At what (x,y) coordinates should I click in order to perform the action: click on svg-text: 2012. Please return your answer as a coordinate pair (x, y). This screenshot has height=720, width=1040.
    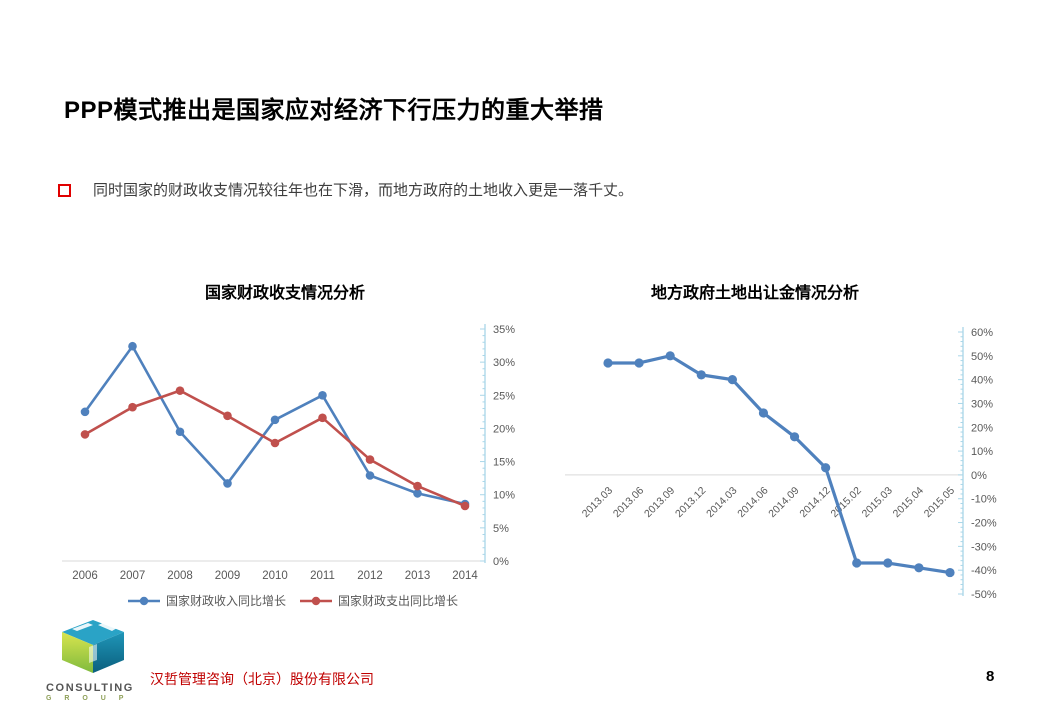
    Looking at the image, I should click on (370, 576).